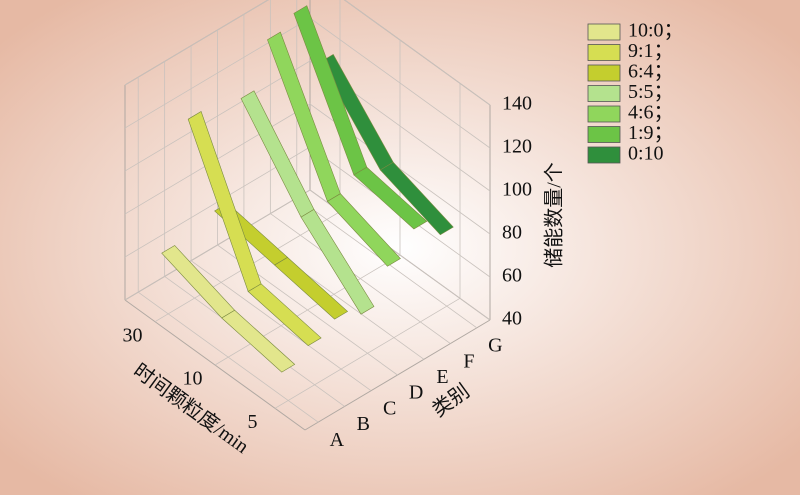 The height and width of the screenshot is (495, 800). Describe the element at coordinates (337, 440) in the screenshot. I see `x-tick-label: A` at that location.